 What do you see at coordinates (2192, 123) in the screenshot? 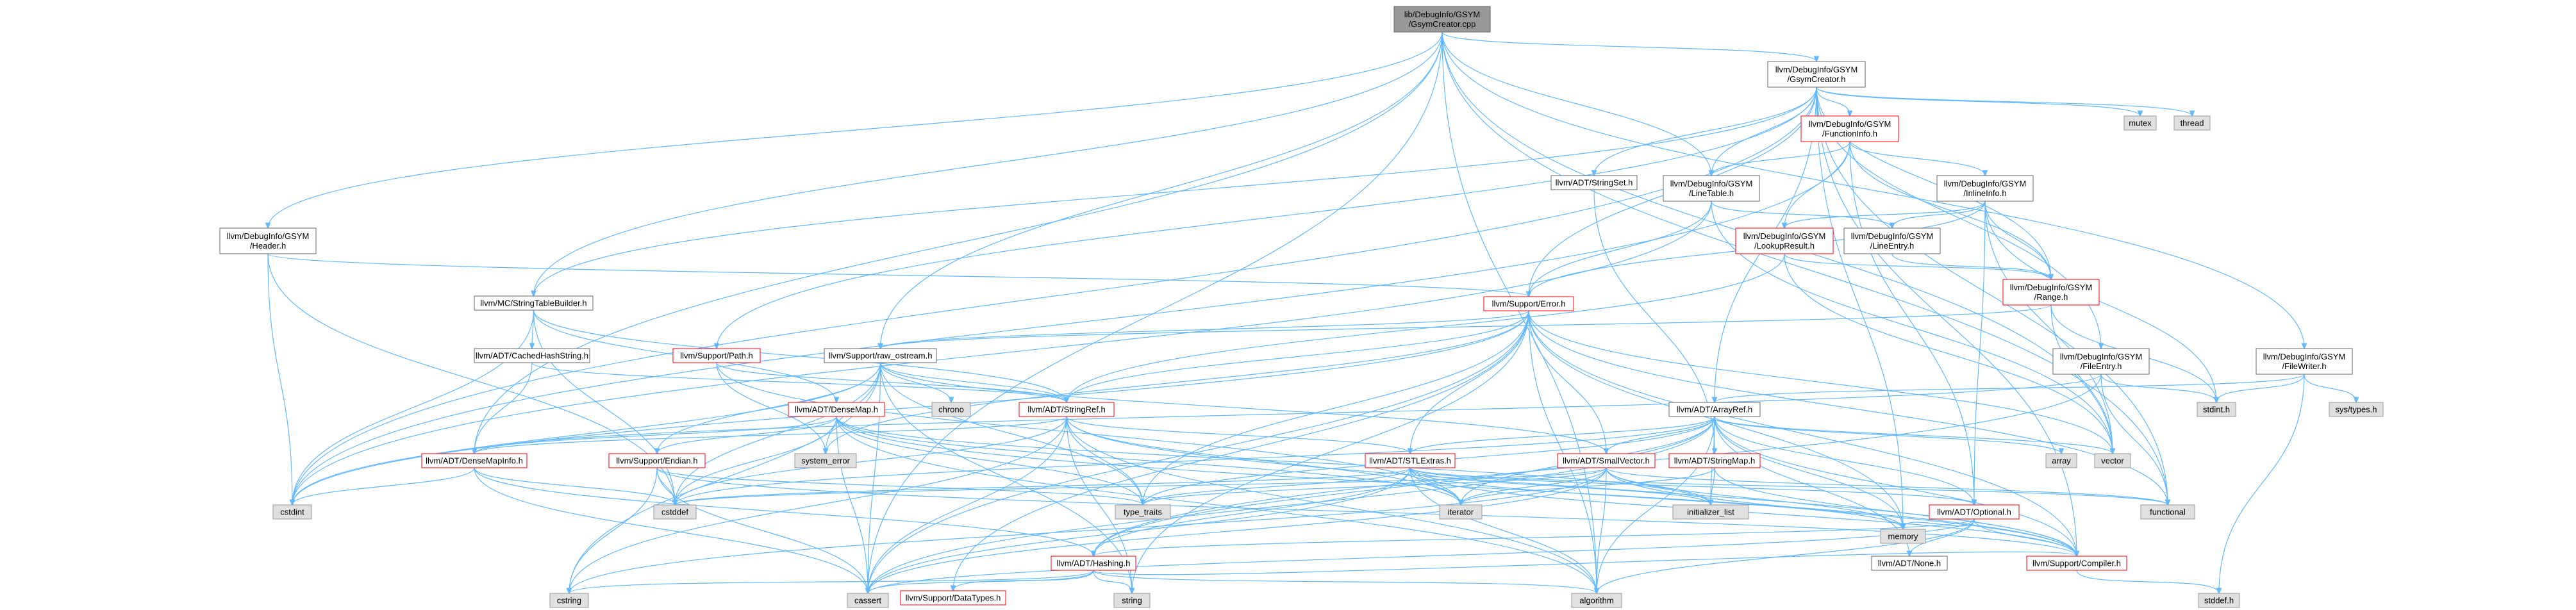
I see `node-thread: thread` at bounding box center [2192, 123].